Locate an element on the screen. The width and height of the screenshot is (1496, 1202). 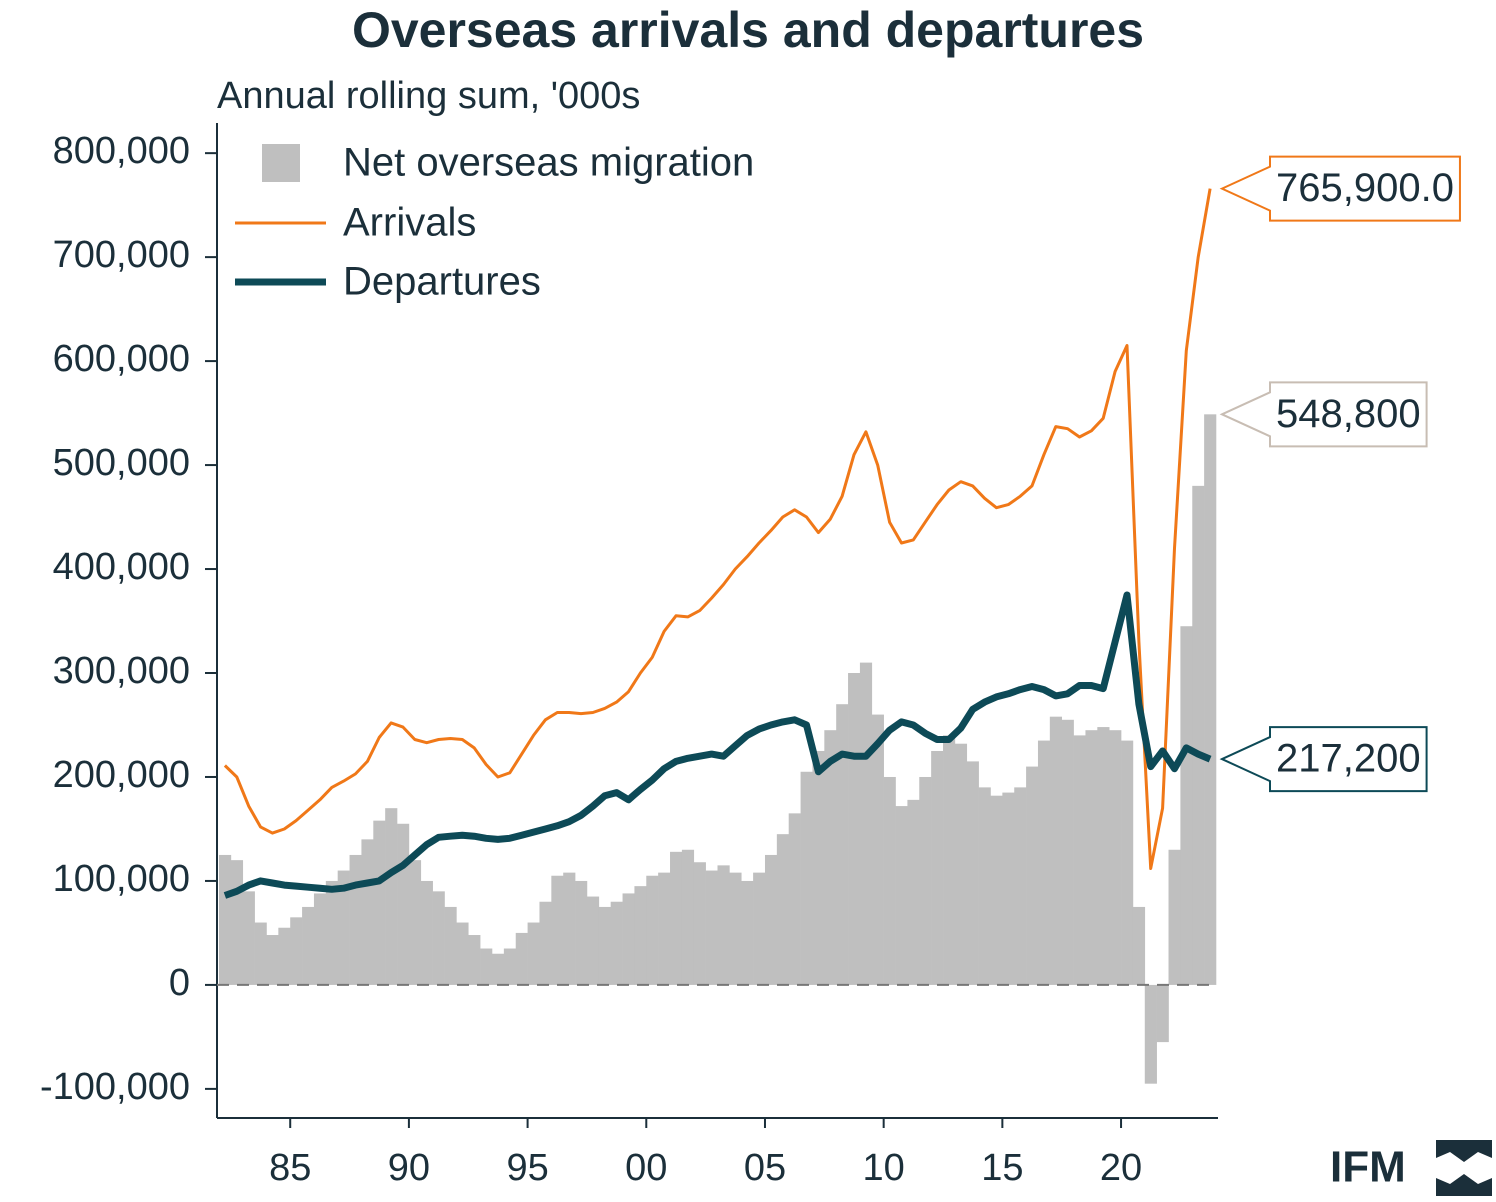
end-label: 765,900.0 is located at coordinates (1365, 188).